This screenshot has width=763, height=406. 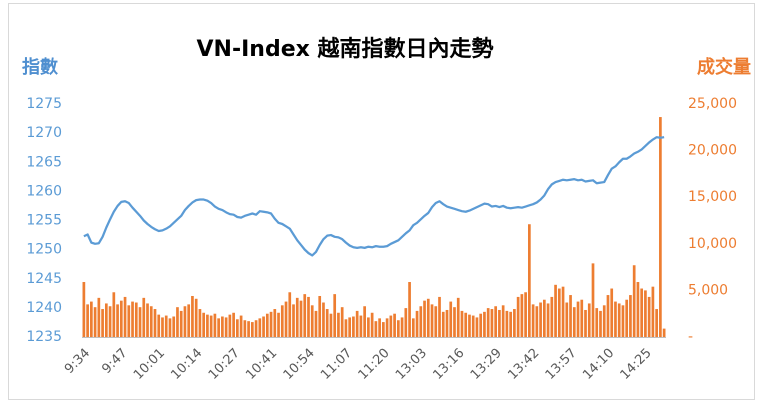 I want to click on x-tick-label: 9:47, so click(x=114, y=361).